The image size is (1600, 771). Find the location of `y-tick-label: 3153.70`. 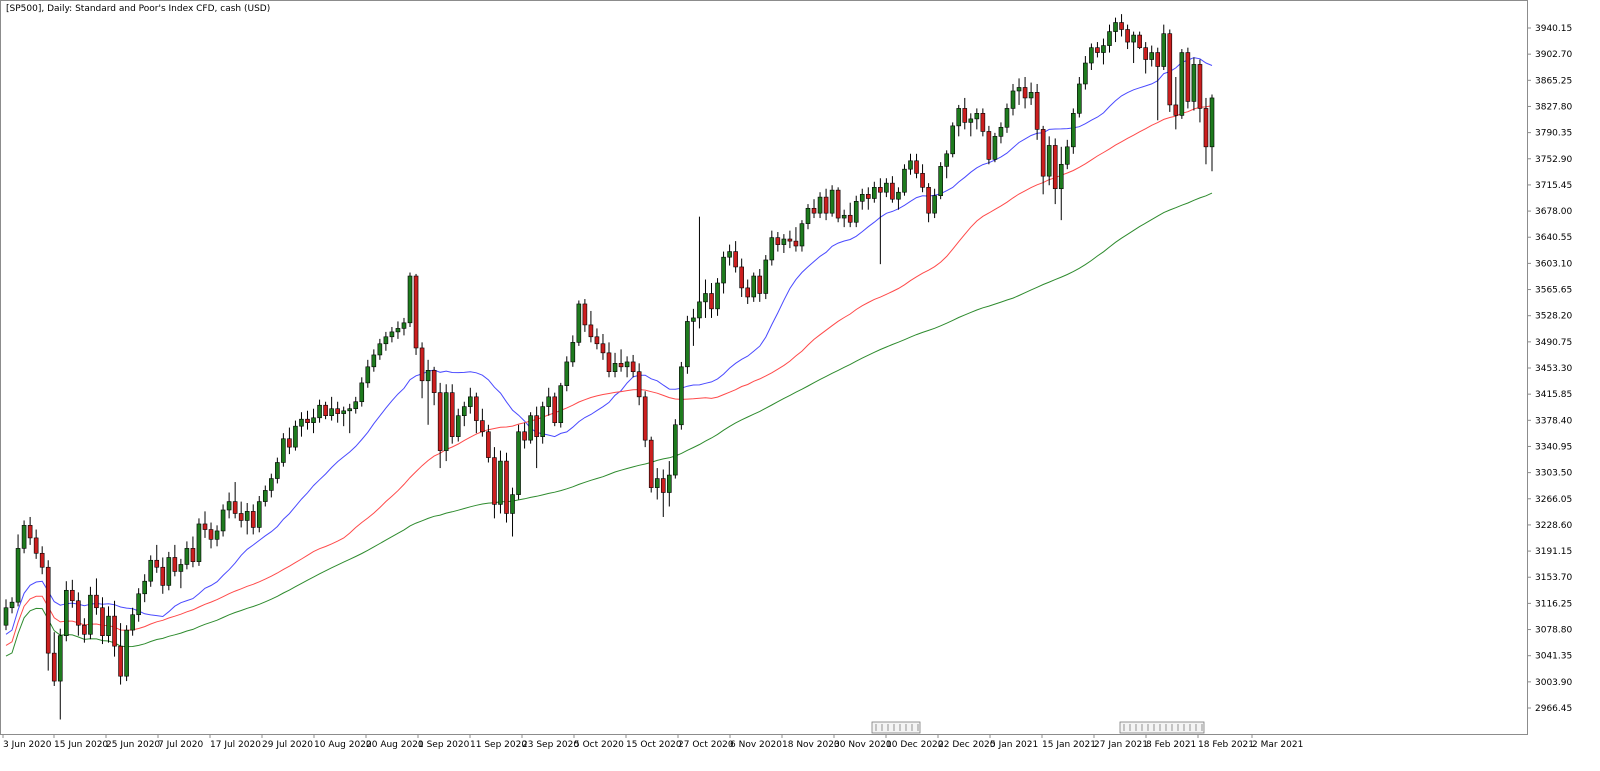

y-tick-label: 3153.70 is located at coordinates (1553, 578).